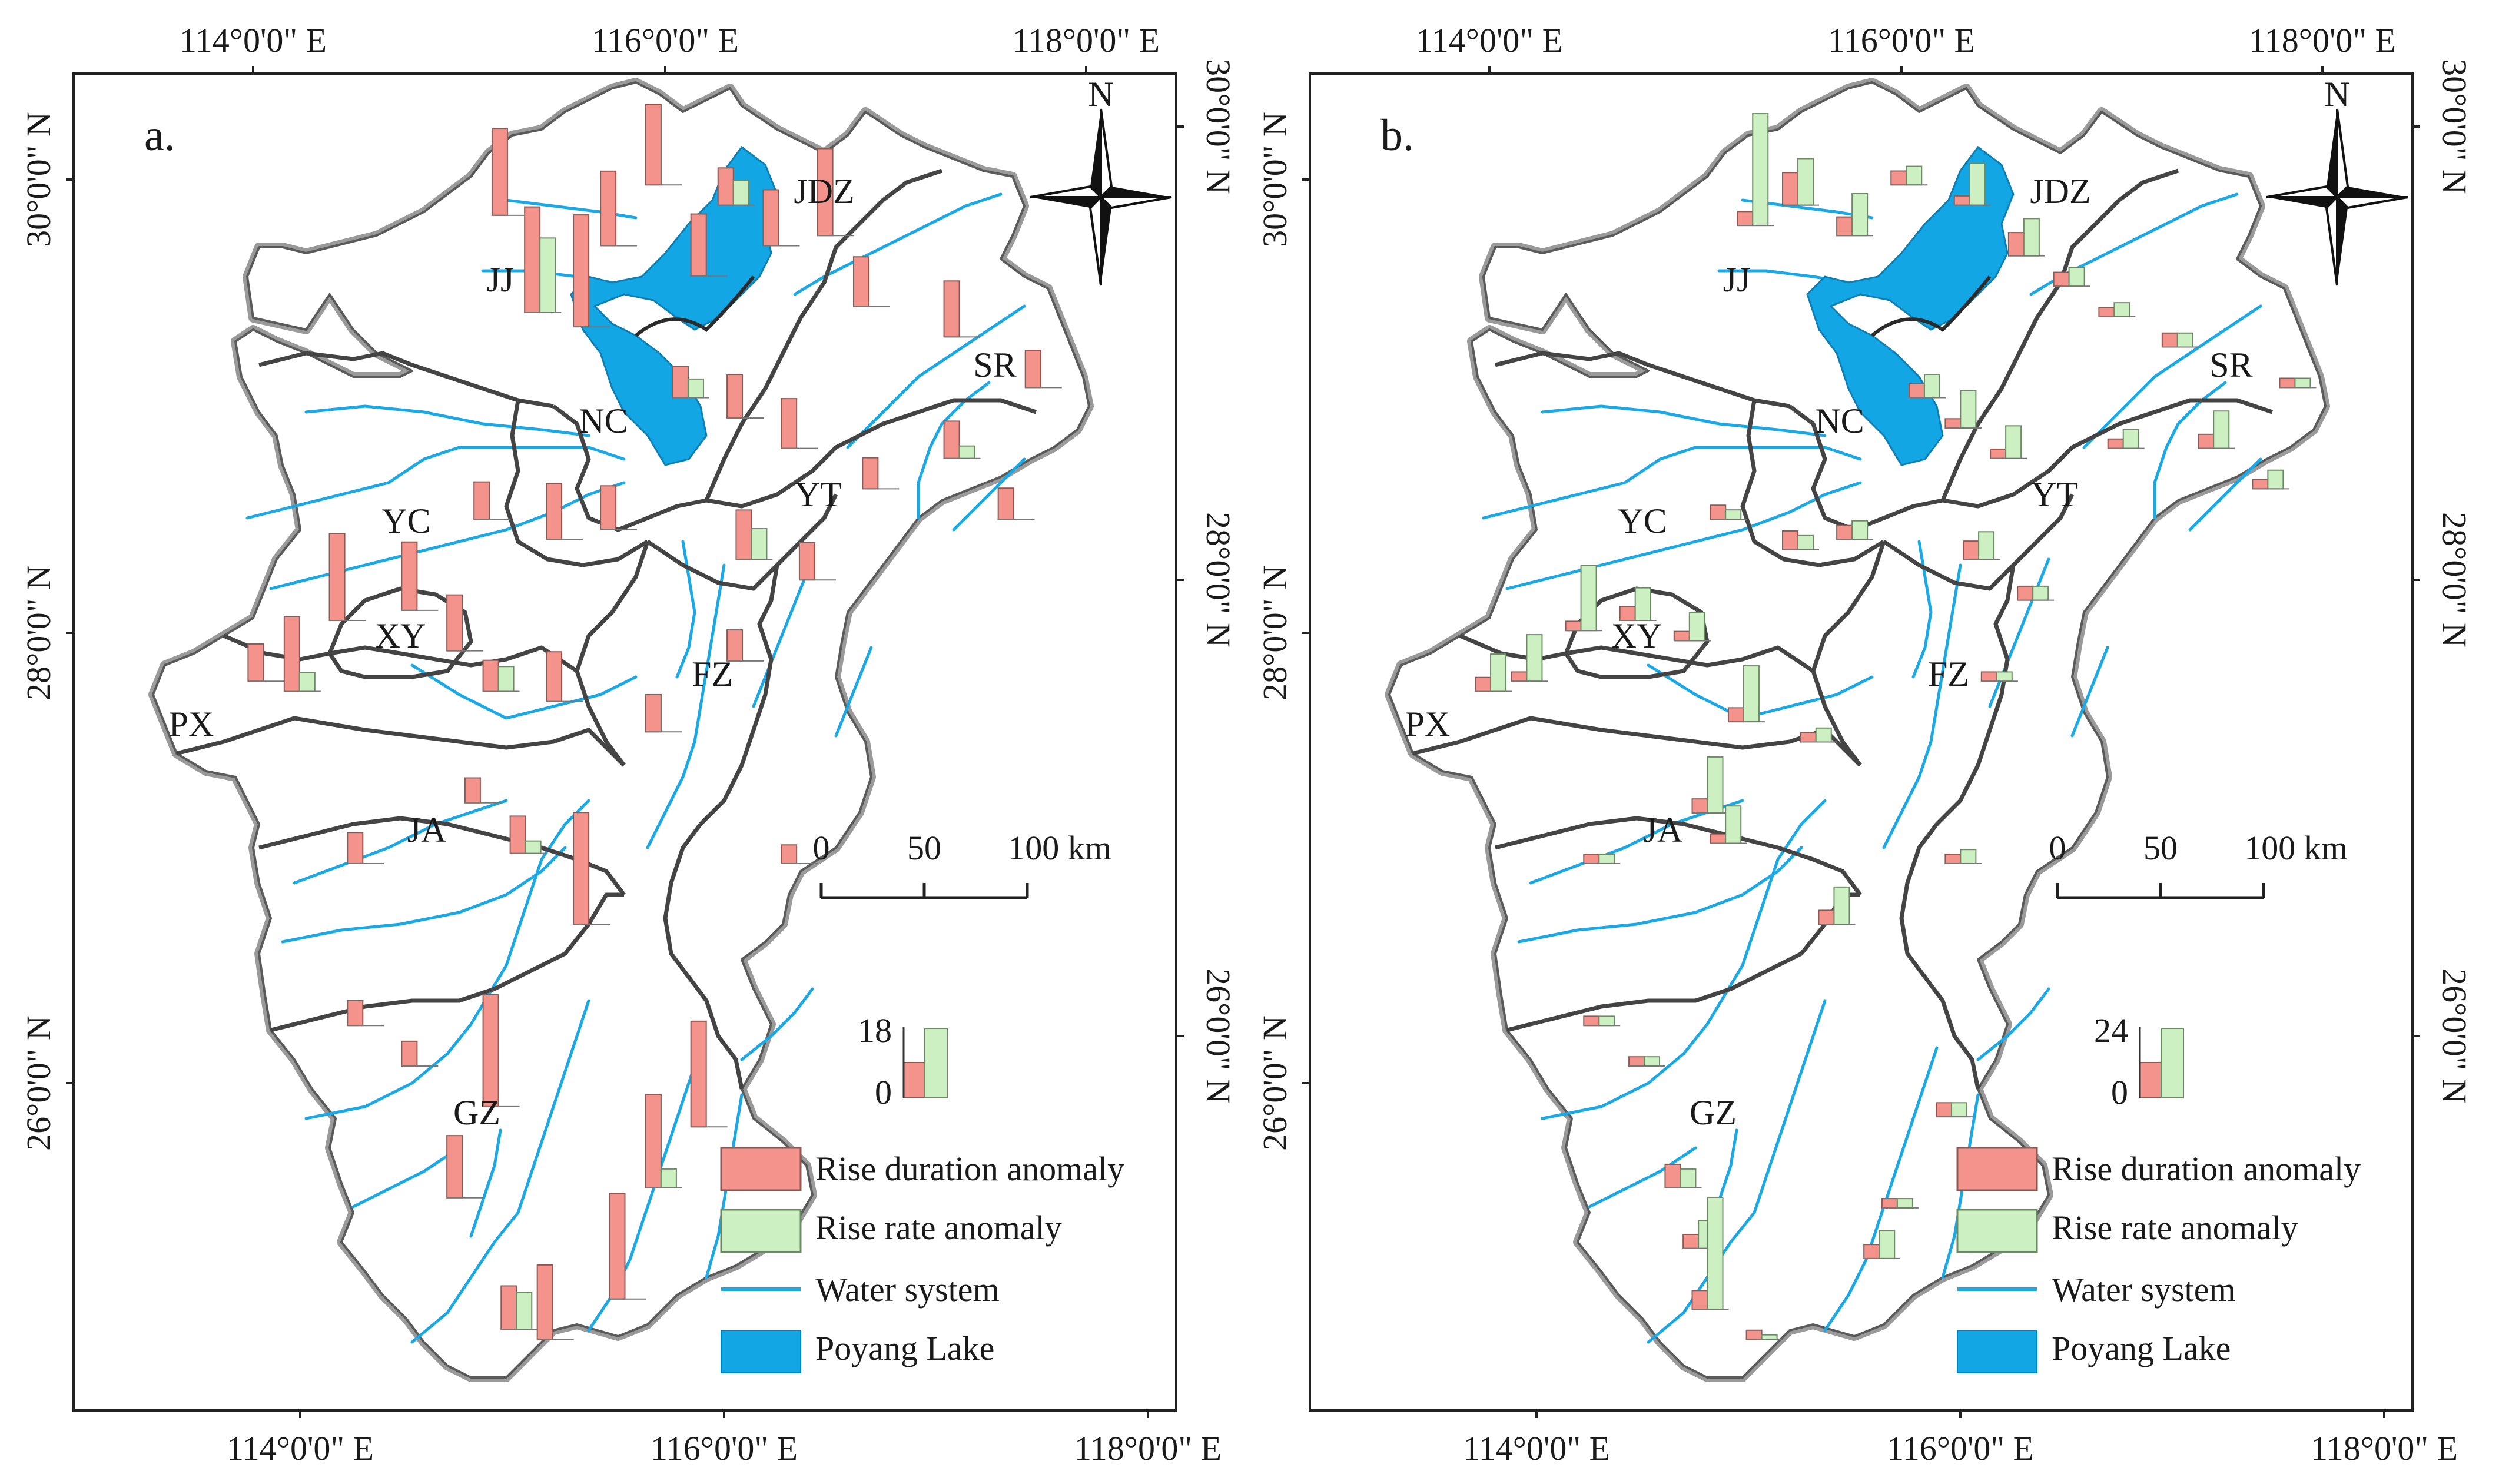 Image resolution: width=2499 pixels, height=1484 pixels. What do you see at coordinates (1643, 521) in the screenshot?
I see `city-label-yc: YC` at bounding box center [1643, 521].